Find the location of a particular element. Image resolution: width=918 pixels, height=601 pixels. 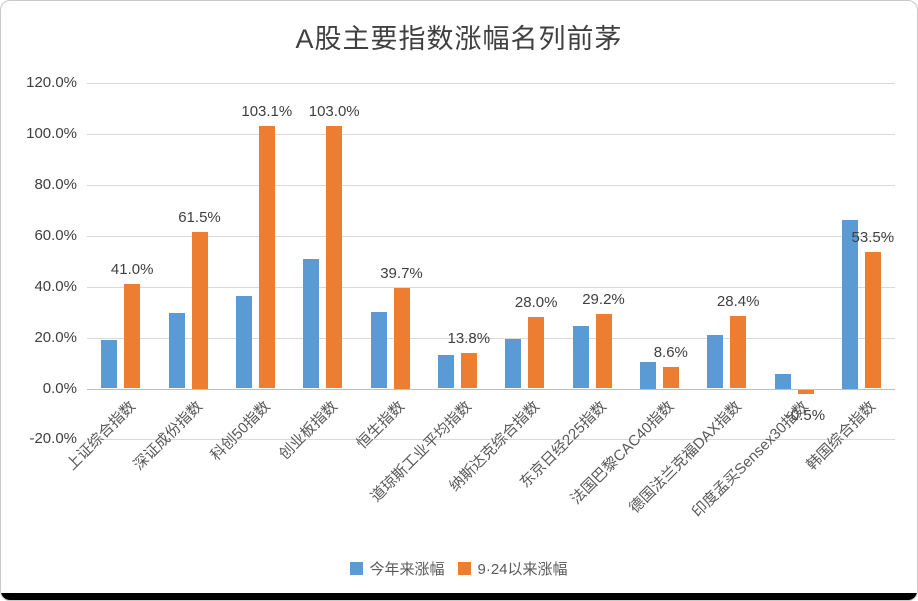

x-axis-category-label: 印度孟买Sensex30指数 is located at coordinates (751, 459).